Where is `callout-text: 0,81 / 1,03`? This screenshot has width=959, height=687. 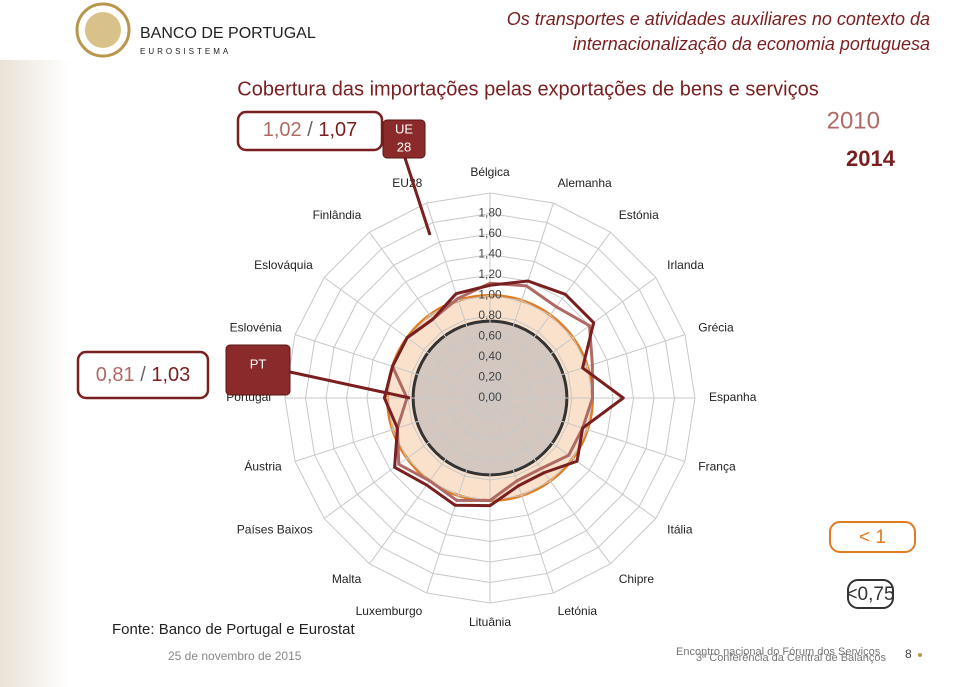 callout-text: 0,81 / 1,03 is located at coordinates (143, 375).